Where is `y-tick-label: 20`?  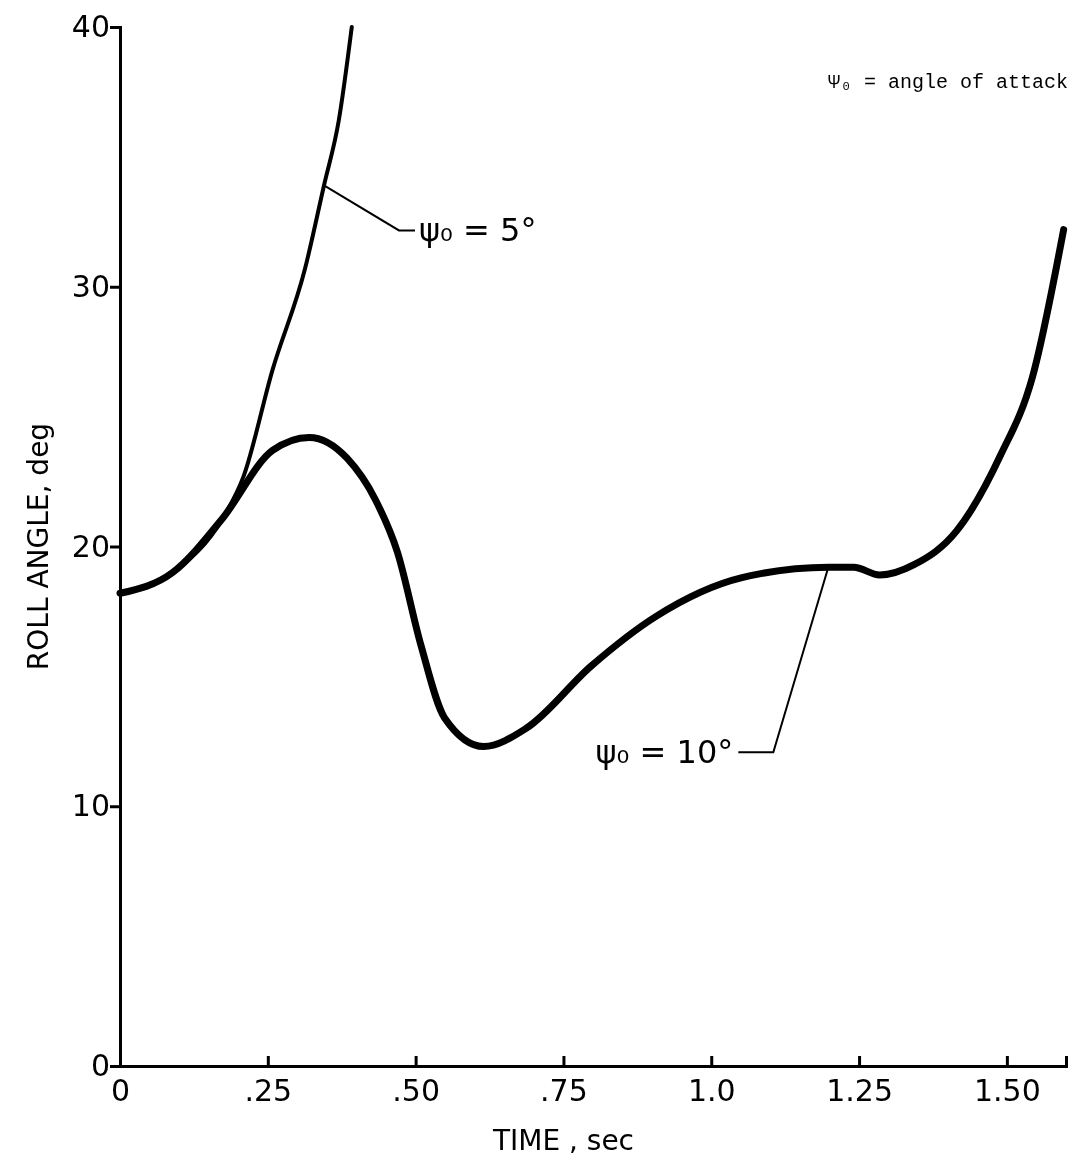 y-tick-label: 20 is located at coordinates (90, 546).